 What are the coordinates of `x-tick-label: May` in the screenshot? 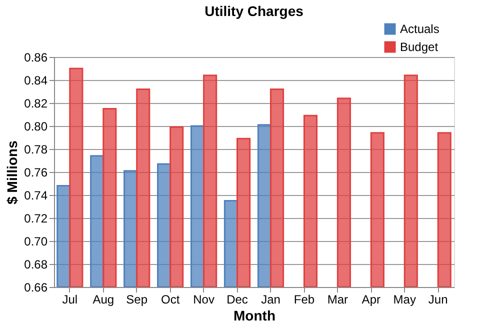 It's located at (404, 299).